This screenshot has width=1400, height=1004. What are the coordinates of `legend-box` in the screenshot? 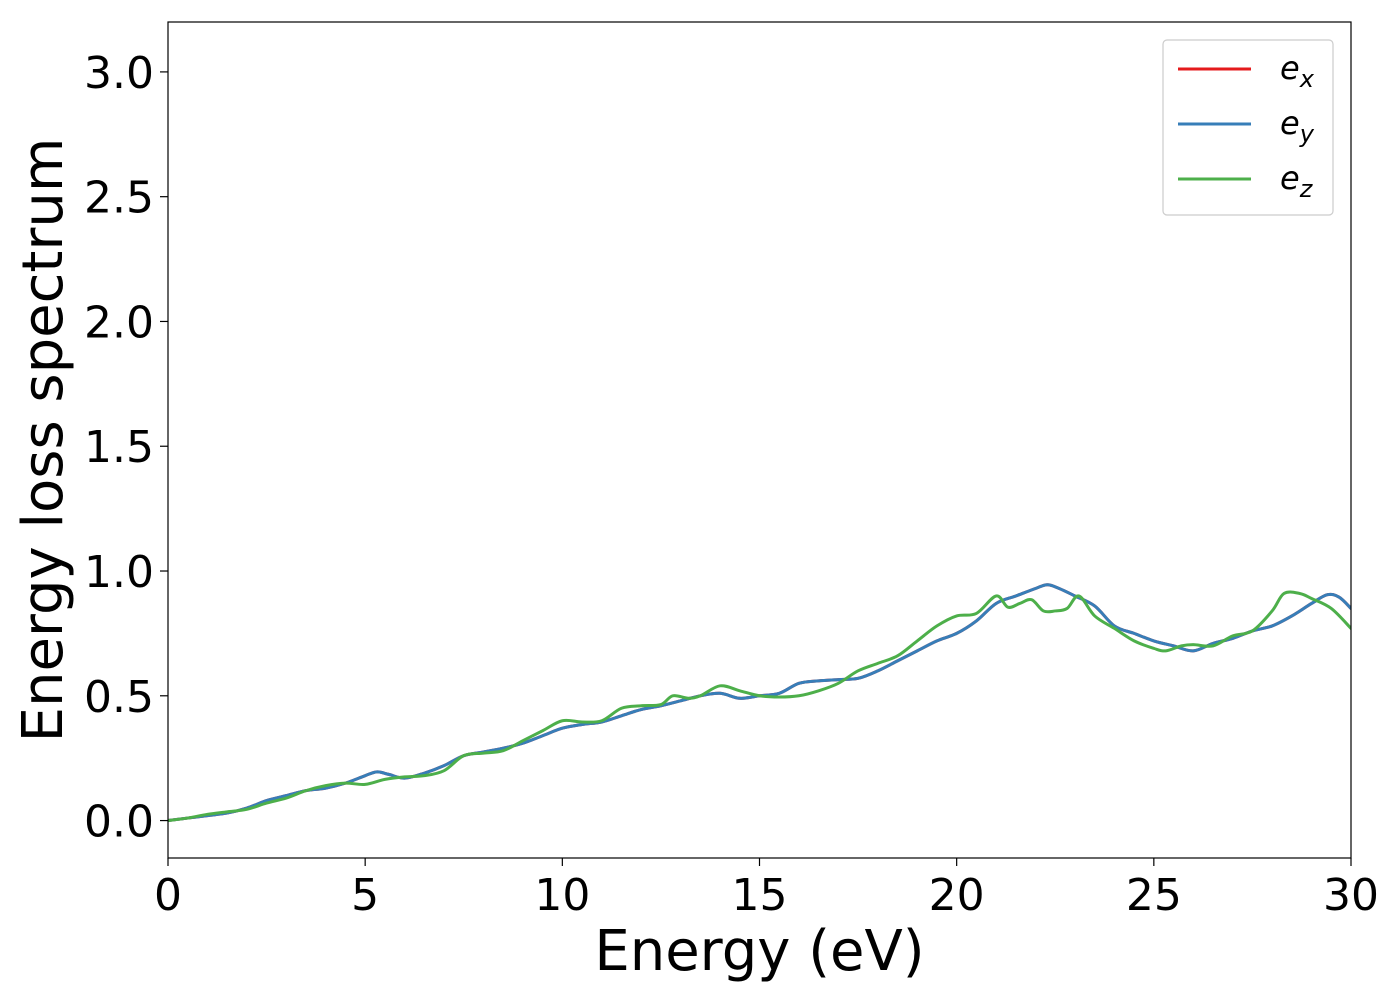 It's located at (1248, 127).